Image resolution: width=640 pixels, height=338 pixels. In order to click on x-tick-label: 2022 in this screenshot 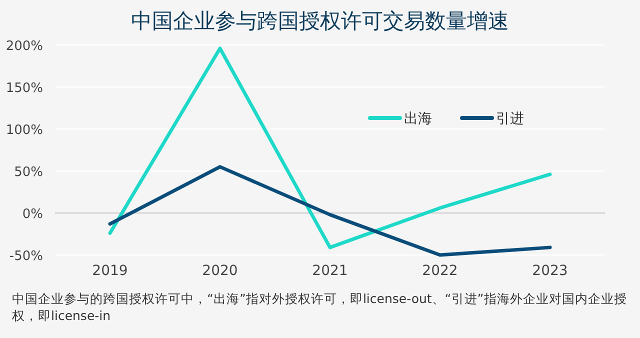, I will do `click(440, 271)`.